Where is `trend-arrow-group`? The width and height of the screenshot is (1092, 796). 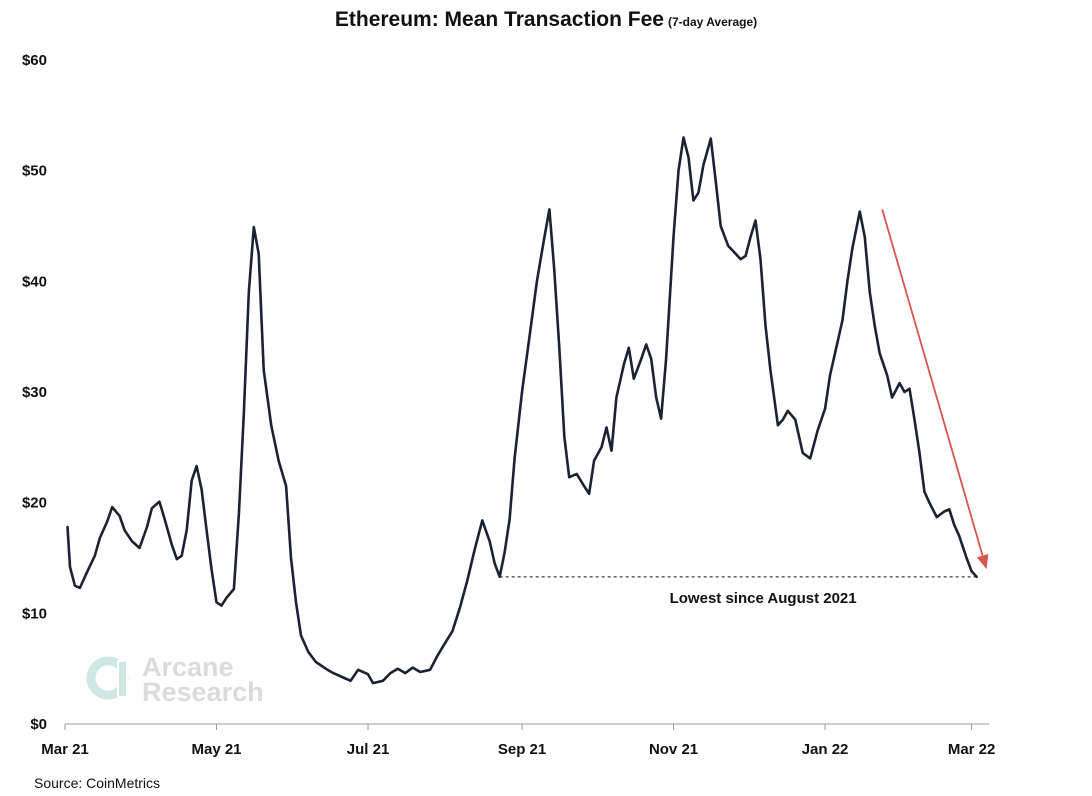
trend-arrow-group is located at coordinates (935, 389).